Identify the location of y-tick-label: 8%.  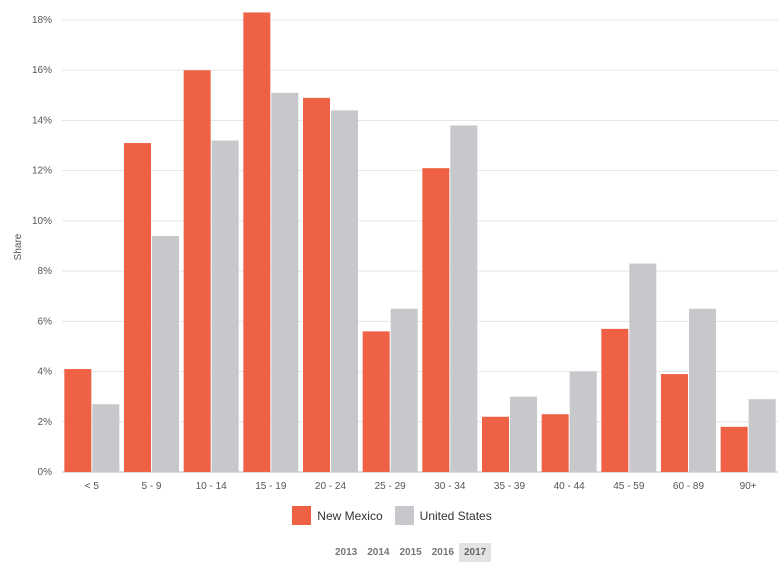
(45, 271).